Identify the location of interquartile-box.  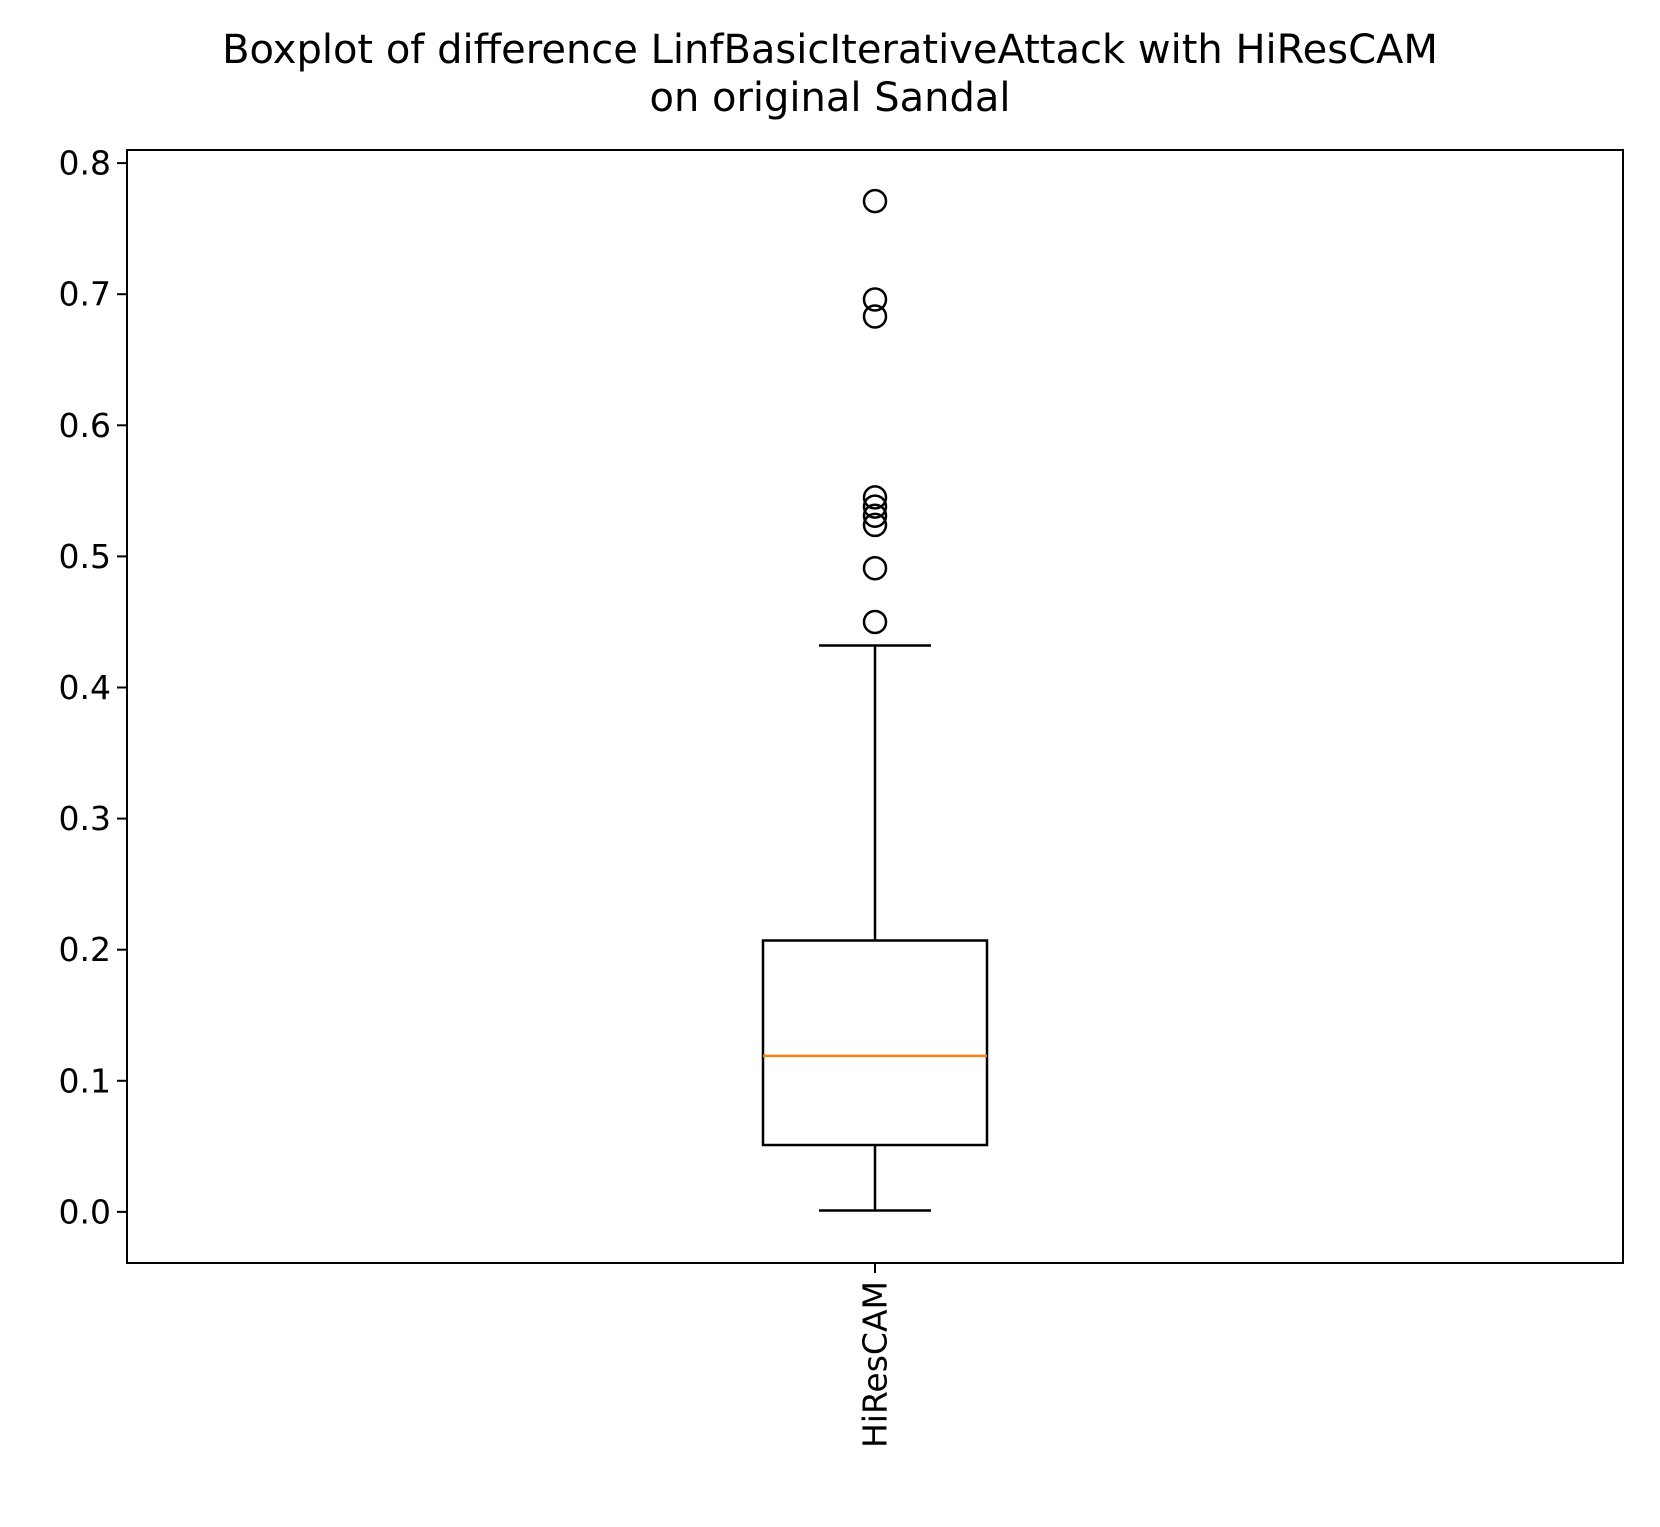
(875, 1043).